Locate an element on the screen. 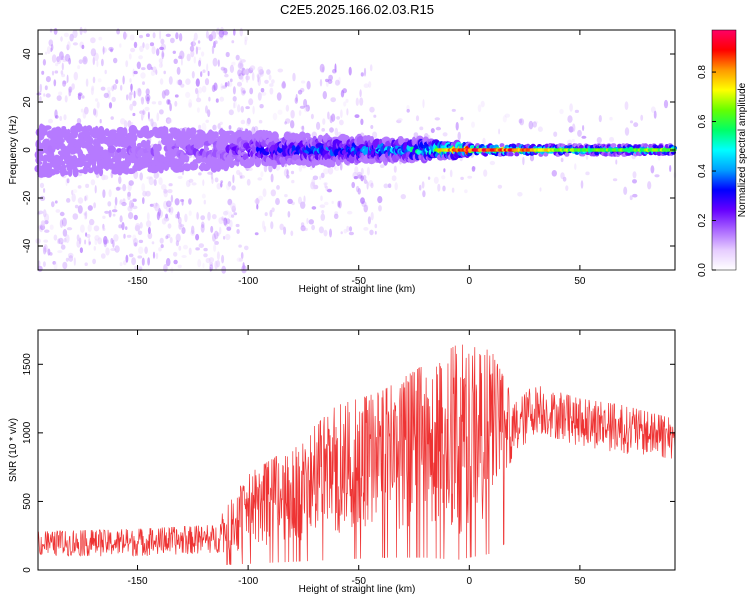 Image resolution: width=750 pixels, height=600 pixels. spectrogram-x-axis-label: Height of straight line (km) is located at coordinates (357, 289).